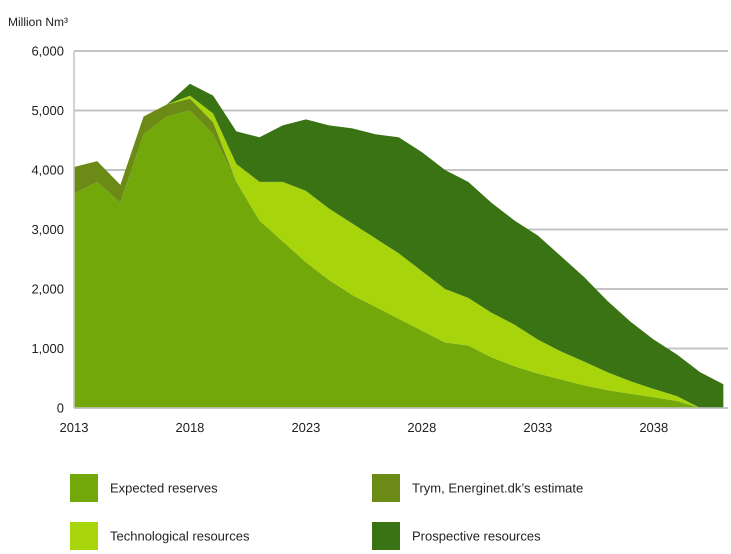 The image size is (731, 554). Describe the element at coordinates (189, 427) in the screenshot. I see `x-tick-label: 2018` at that location.